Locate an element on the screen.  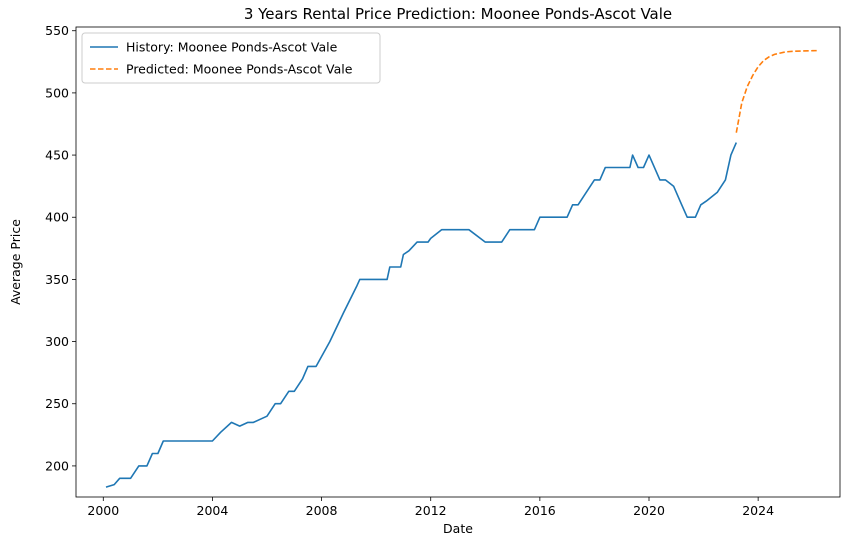
y-tick-label: 300 is located at coordinates (57, 341).